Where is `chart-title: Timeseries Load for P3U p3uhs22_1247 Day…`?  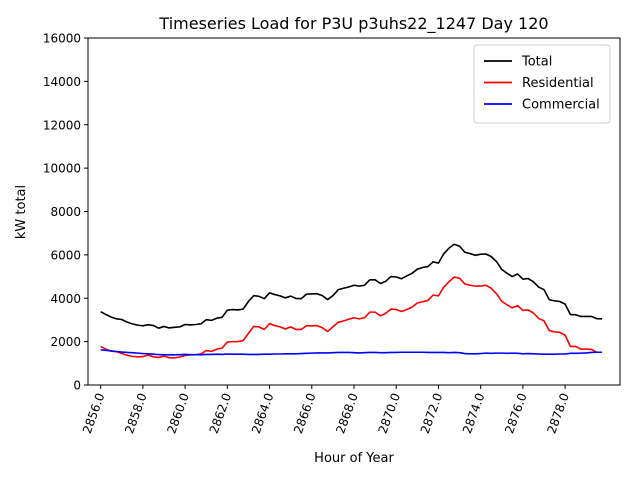 chart-title: Timeseries Load for P3U p3uhs22_1247 Day… is located at coordinates (353, 24).